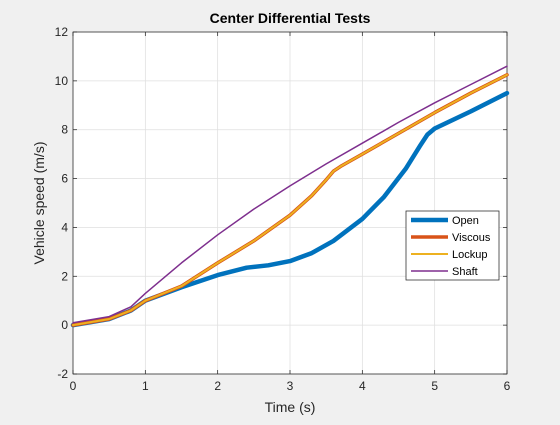 The height and width of the screenshot is (425, 560). Describe the element at coordinates (217, 386) in the screenshot. I see `x-tick-label: 2` at that location.